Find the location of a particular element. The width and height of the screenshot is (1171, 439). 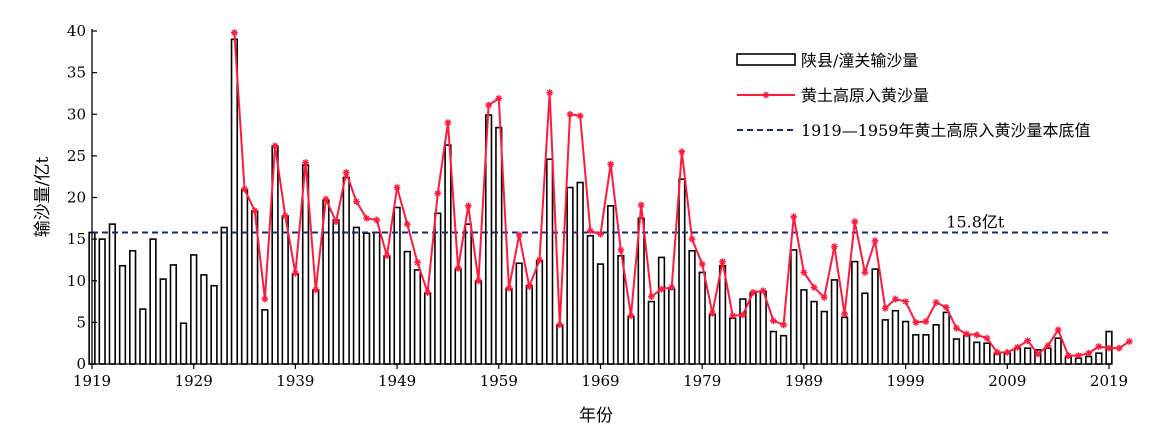

bar-1954 is located at coordinates (448, 254).